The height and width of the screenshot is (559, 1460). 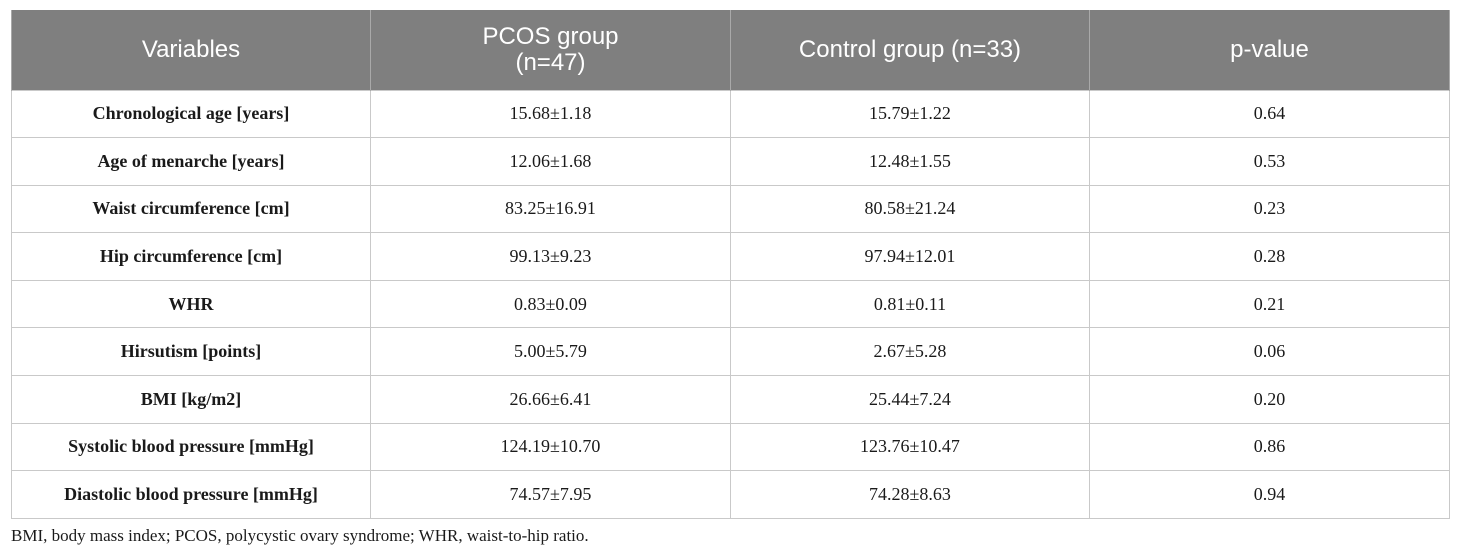 I want to click on cell-p-value: 0.86, so click(x=1269, y=447).